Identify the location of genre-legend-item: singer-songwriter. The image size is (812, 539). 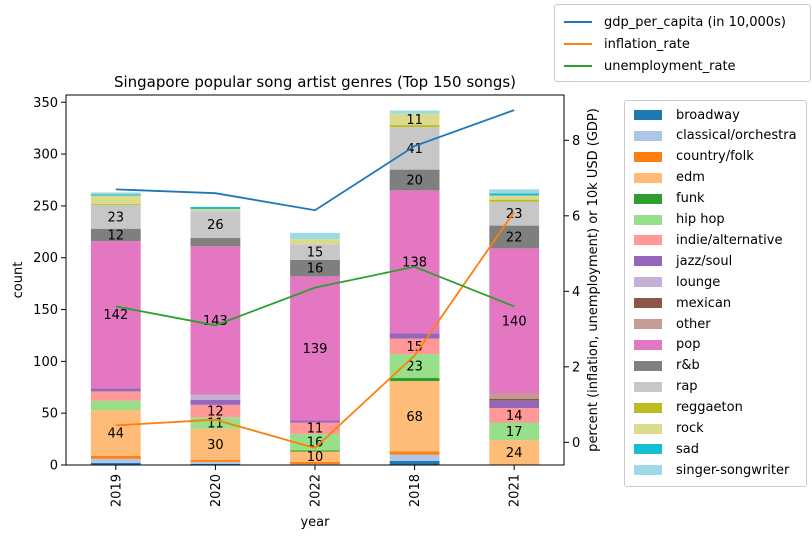
(707, 470).